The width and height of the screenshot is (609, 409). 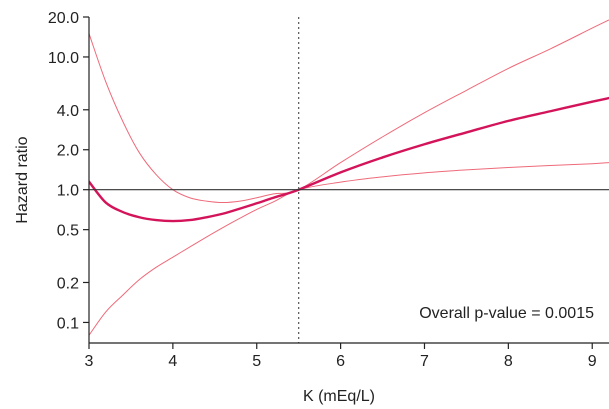 I want to click on x-tick-label: 5, so click(x=256, y=361).